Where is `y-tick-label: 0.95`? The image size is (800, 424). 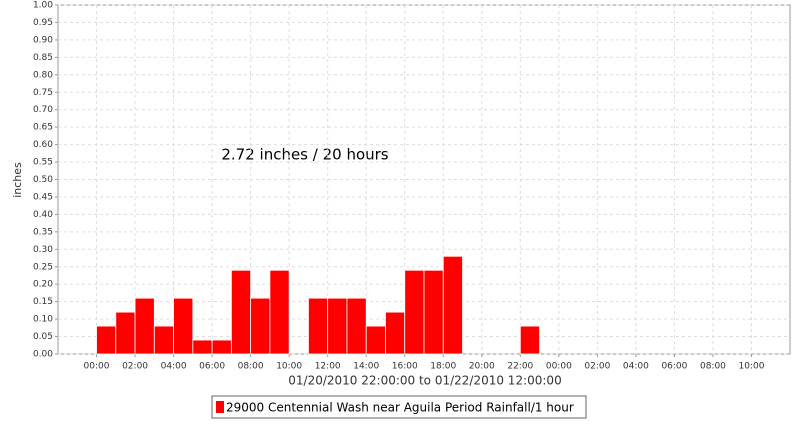 y-tick-label: 0.95 is located at coordinates (43, 23).